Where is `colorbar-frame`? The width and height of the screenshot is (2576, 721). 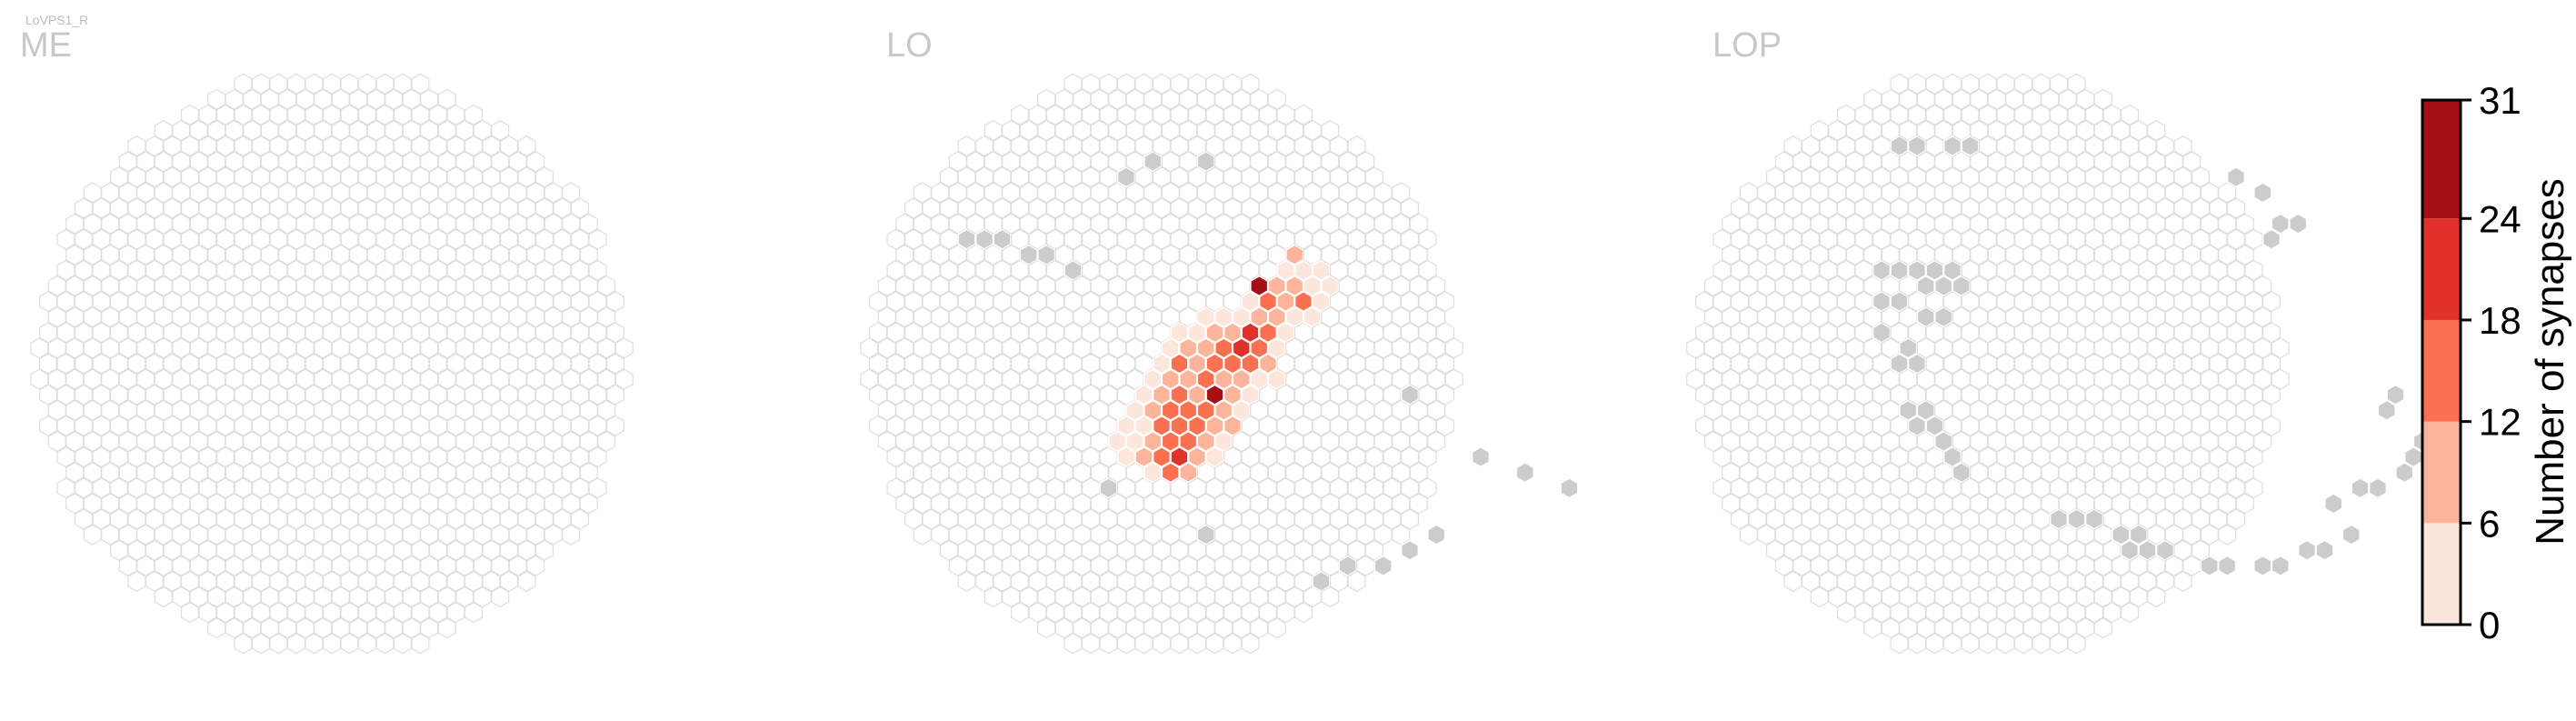 colorbar-frame is located at coordinates (2441, 362).